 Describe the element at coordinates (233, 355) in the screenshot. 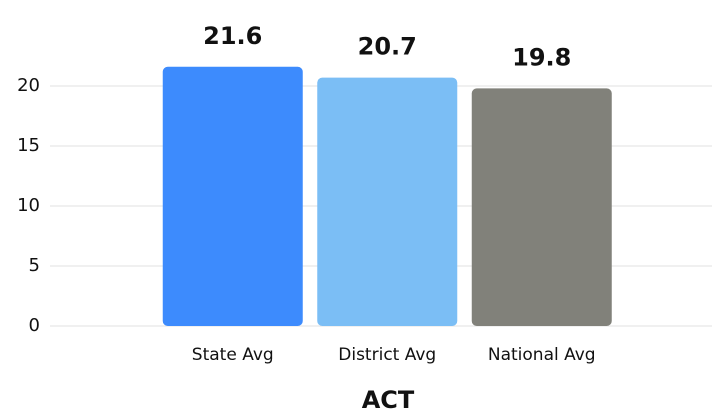

I see `x-tick-label: State Avg` at that location.